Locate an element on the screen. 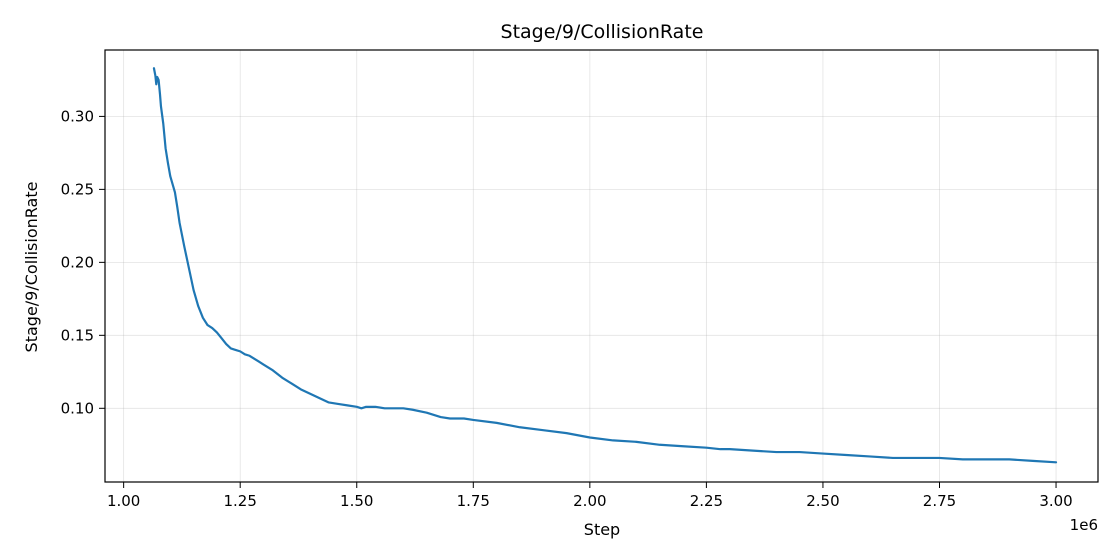 This screenshot has width=1120, height=560. x-tick-label: 1.50 is located at coordinates (356, 501).